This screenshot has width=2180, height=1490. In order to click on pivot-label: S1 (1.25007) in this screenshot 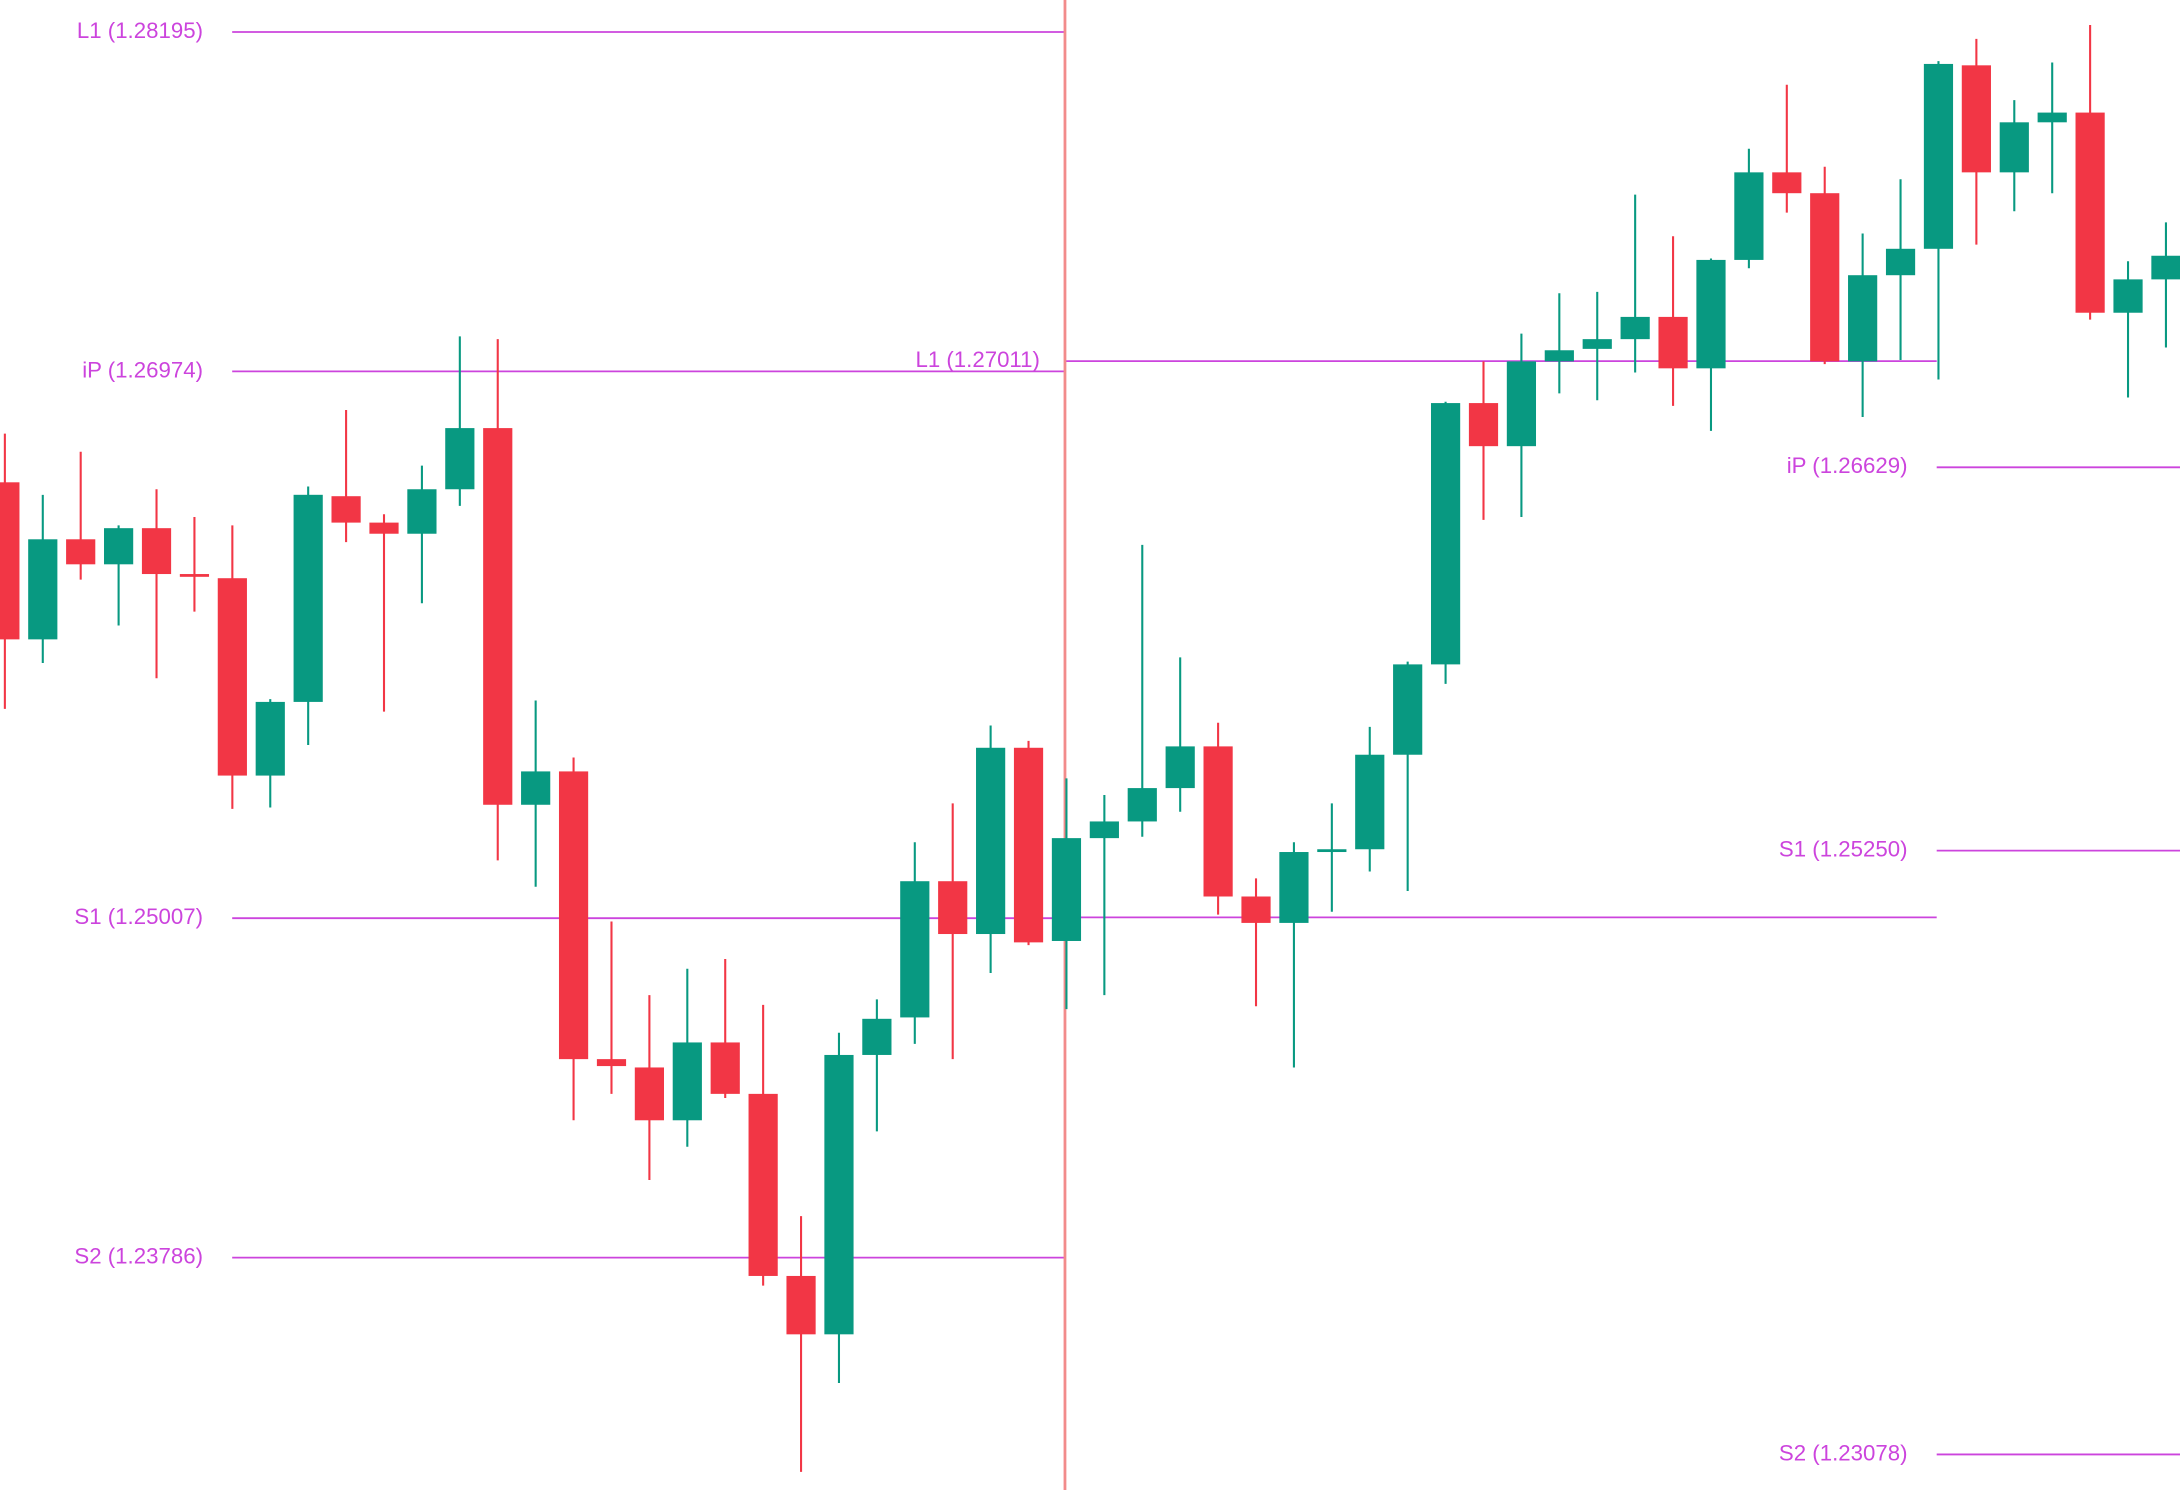, I will do `click(138, 916)`.